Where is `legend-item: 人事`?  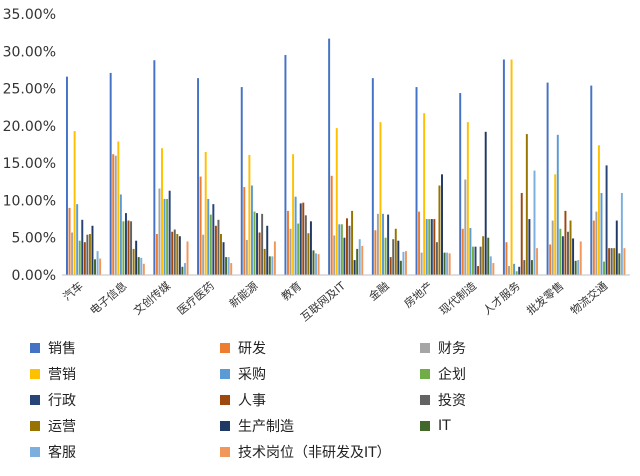
legend-item: 人事 is located at coordinates (243, 400).